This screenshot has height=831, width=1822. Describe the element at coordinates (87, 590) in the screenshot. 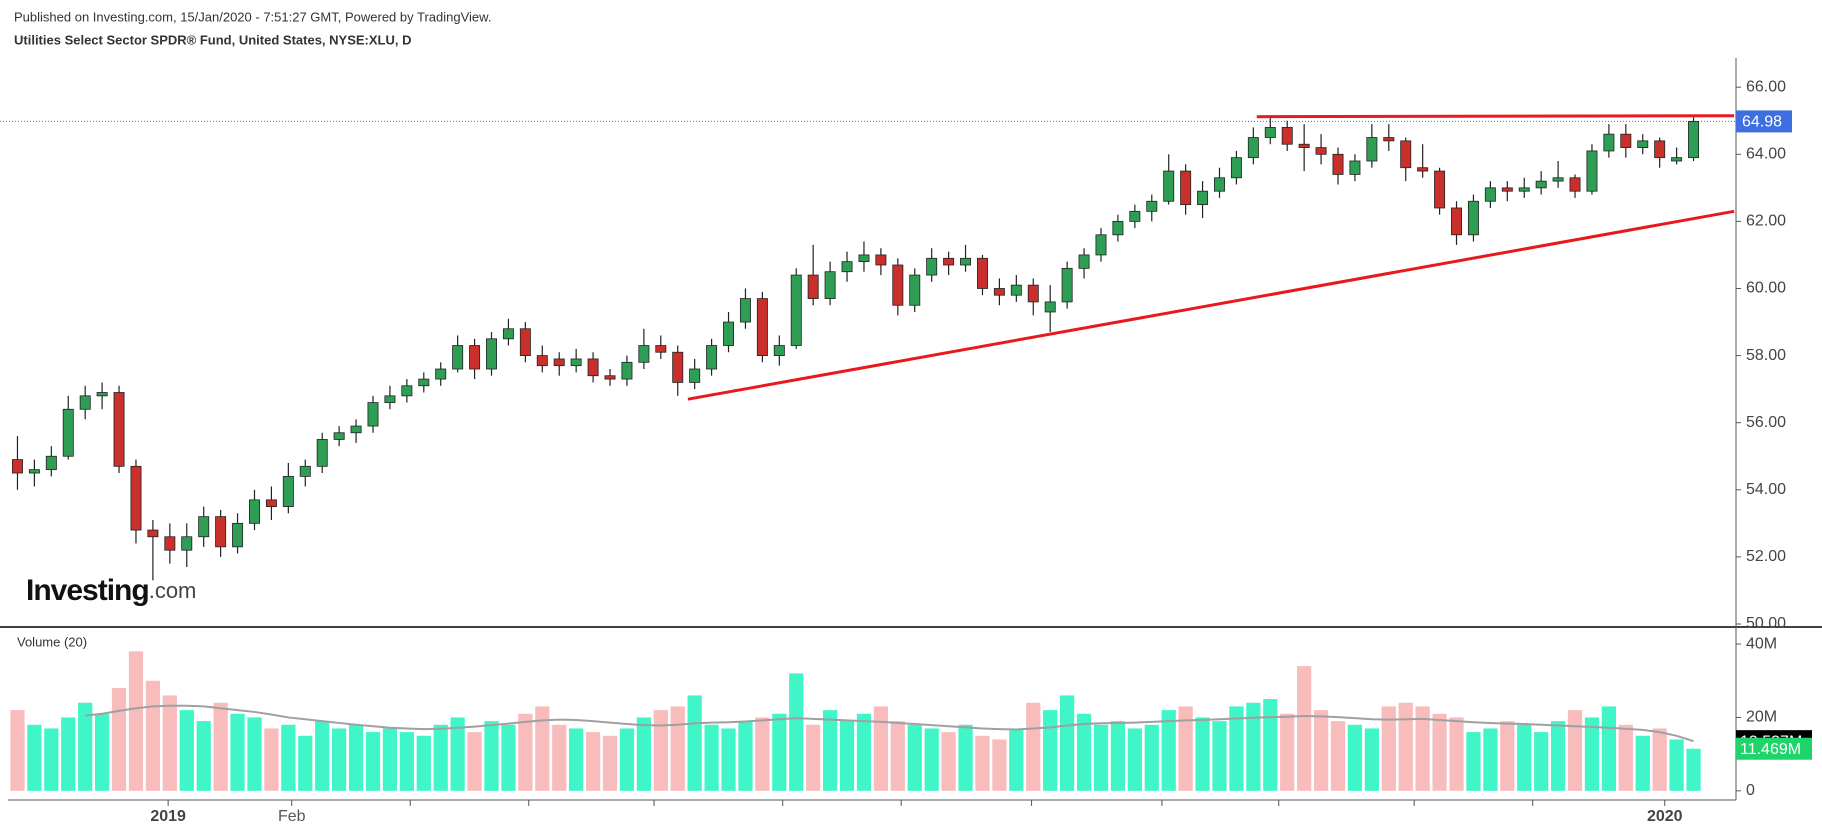

I see `logo-main: Investing` at that location.